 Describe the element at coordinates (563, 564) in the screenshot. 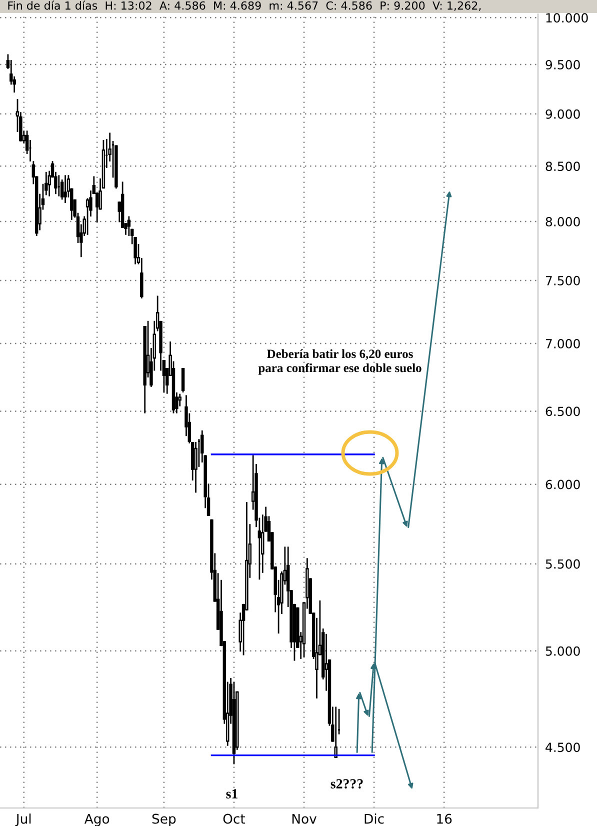

I see `y-tick-label: 5.500` at that location.